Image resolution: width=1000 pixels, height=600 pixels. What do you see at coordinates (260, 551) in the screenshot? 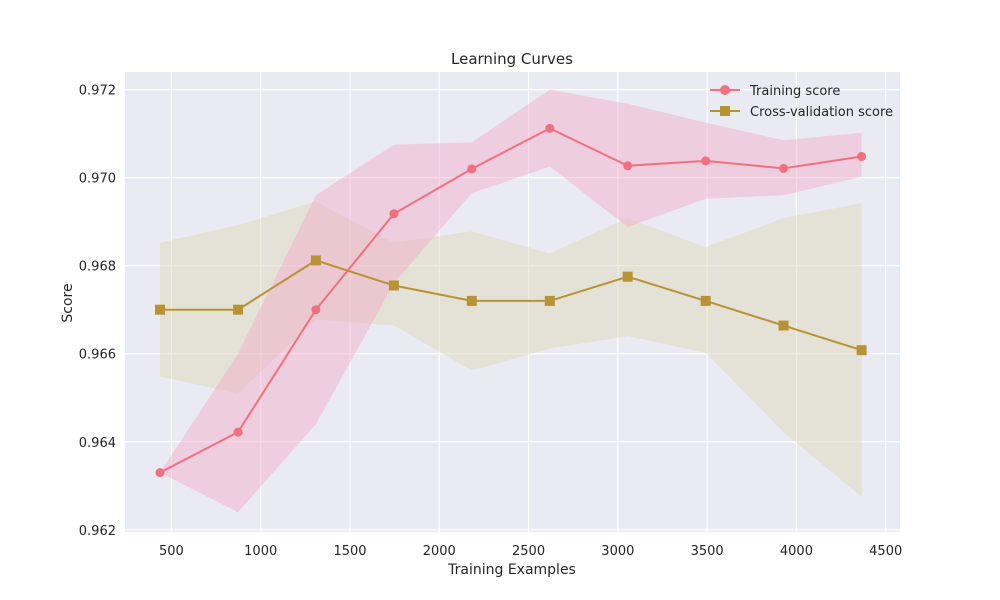
I see `x-tick-label: 1000` at bounding box center [260, 551].